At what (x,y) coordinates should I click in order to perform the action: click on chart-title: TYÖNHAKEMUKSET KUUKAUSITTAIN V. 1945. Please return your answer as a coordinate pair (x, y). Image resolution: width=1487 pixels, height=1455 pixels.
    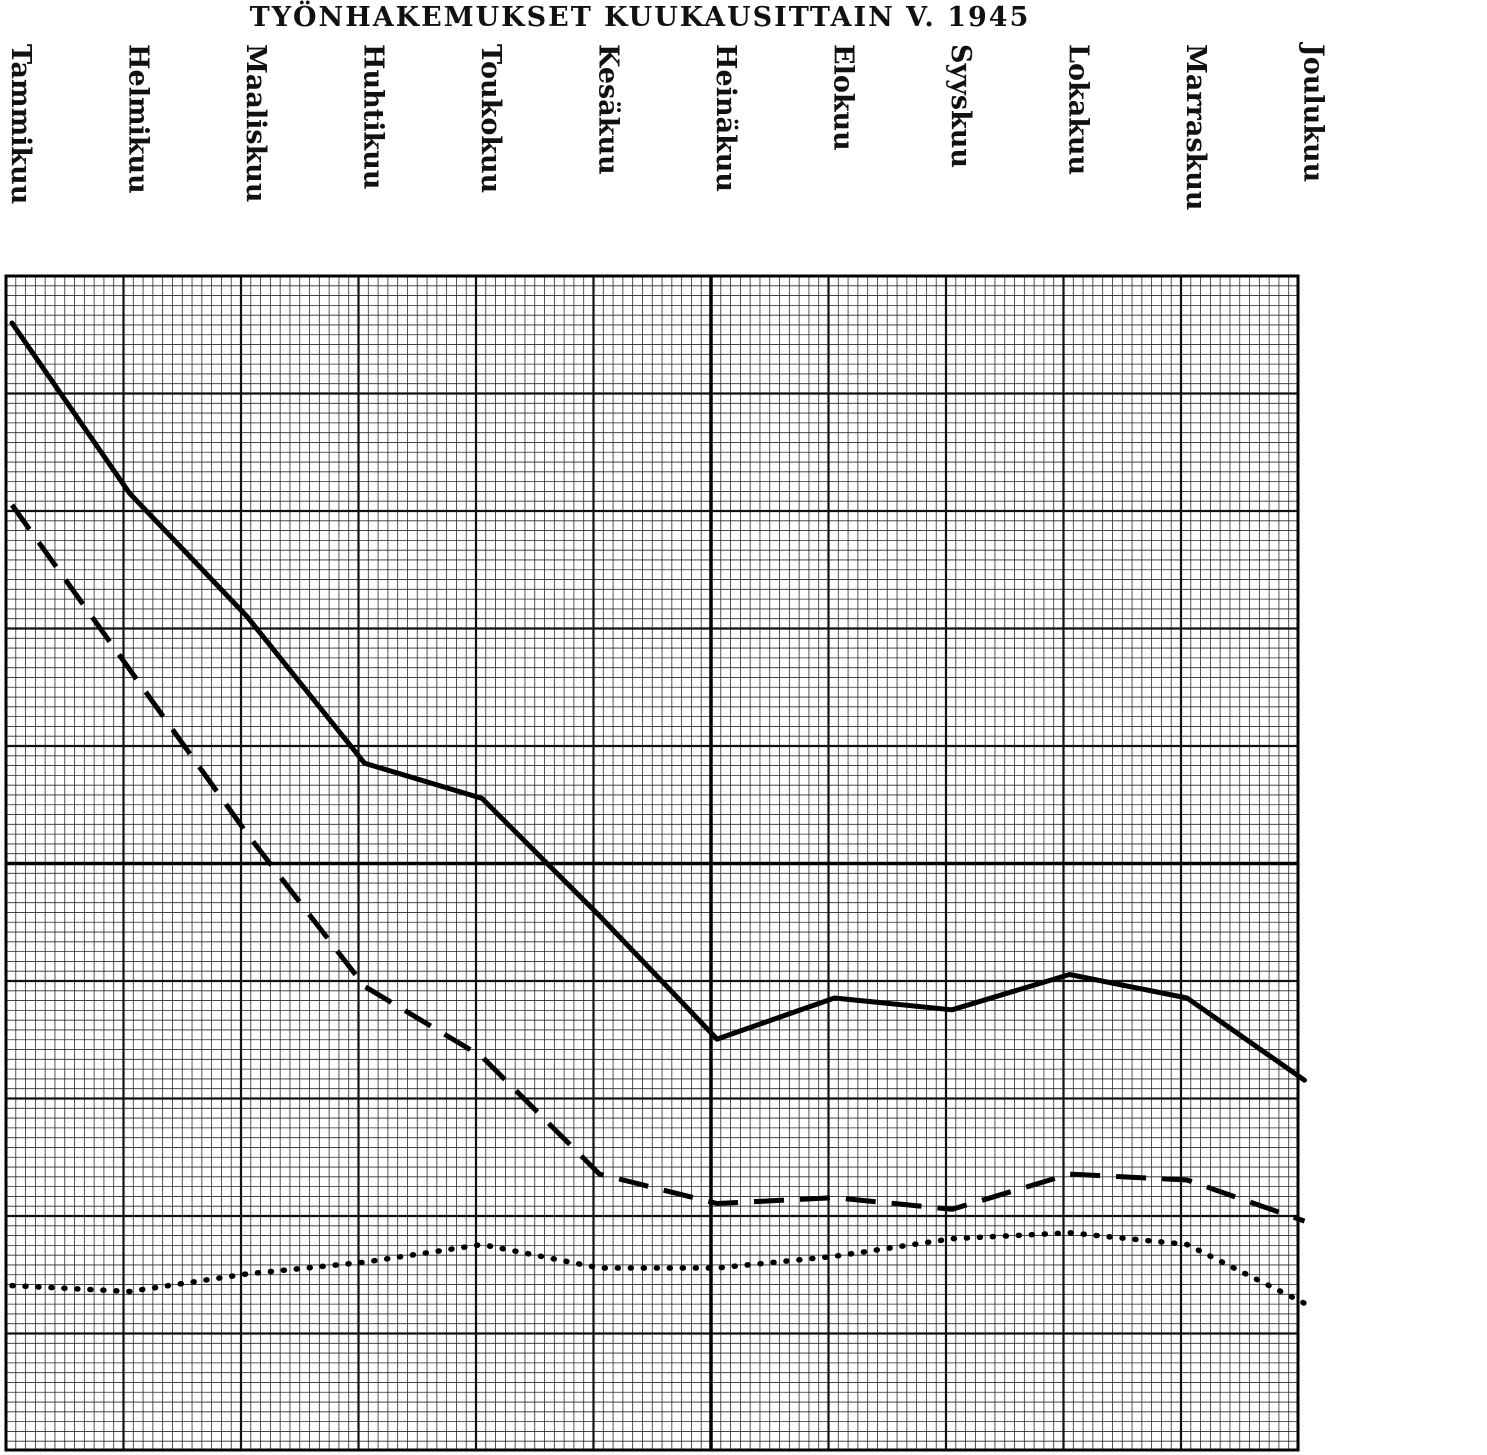
    Looking at the image, I should click on (640, 16).